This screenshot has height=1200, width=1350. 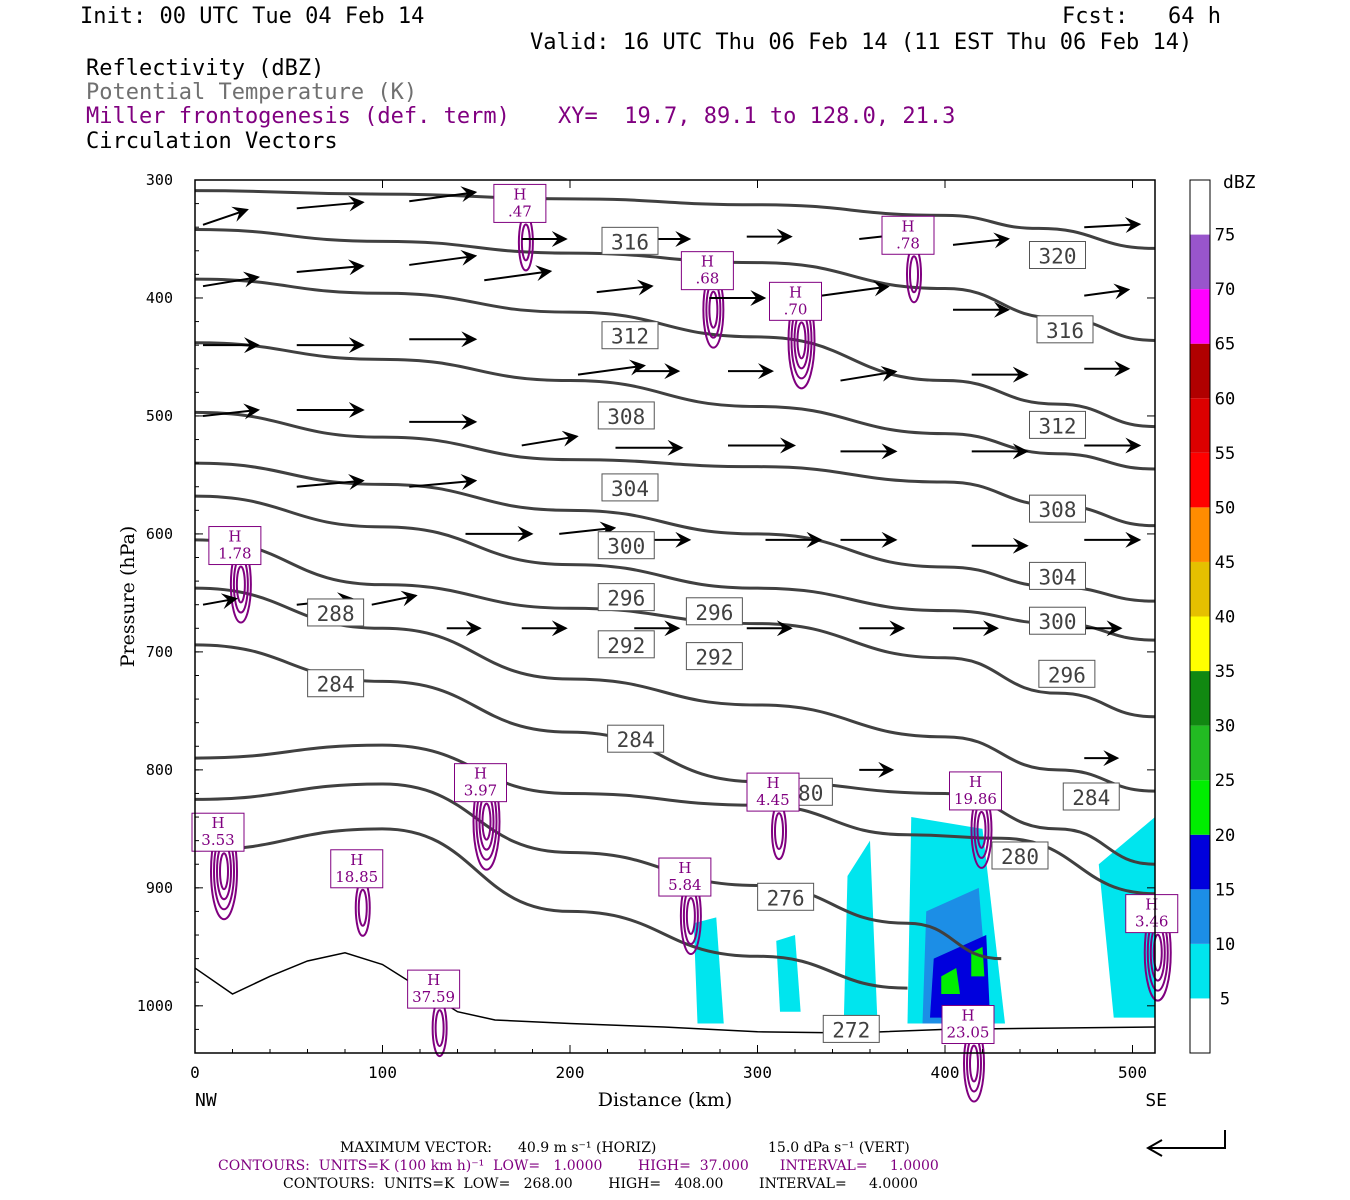 What do you see at coordinates (772, 800) in the screenshot?
I see `frontogenesis-max-label: 4.45` at bounding box center [772, 800].